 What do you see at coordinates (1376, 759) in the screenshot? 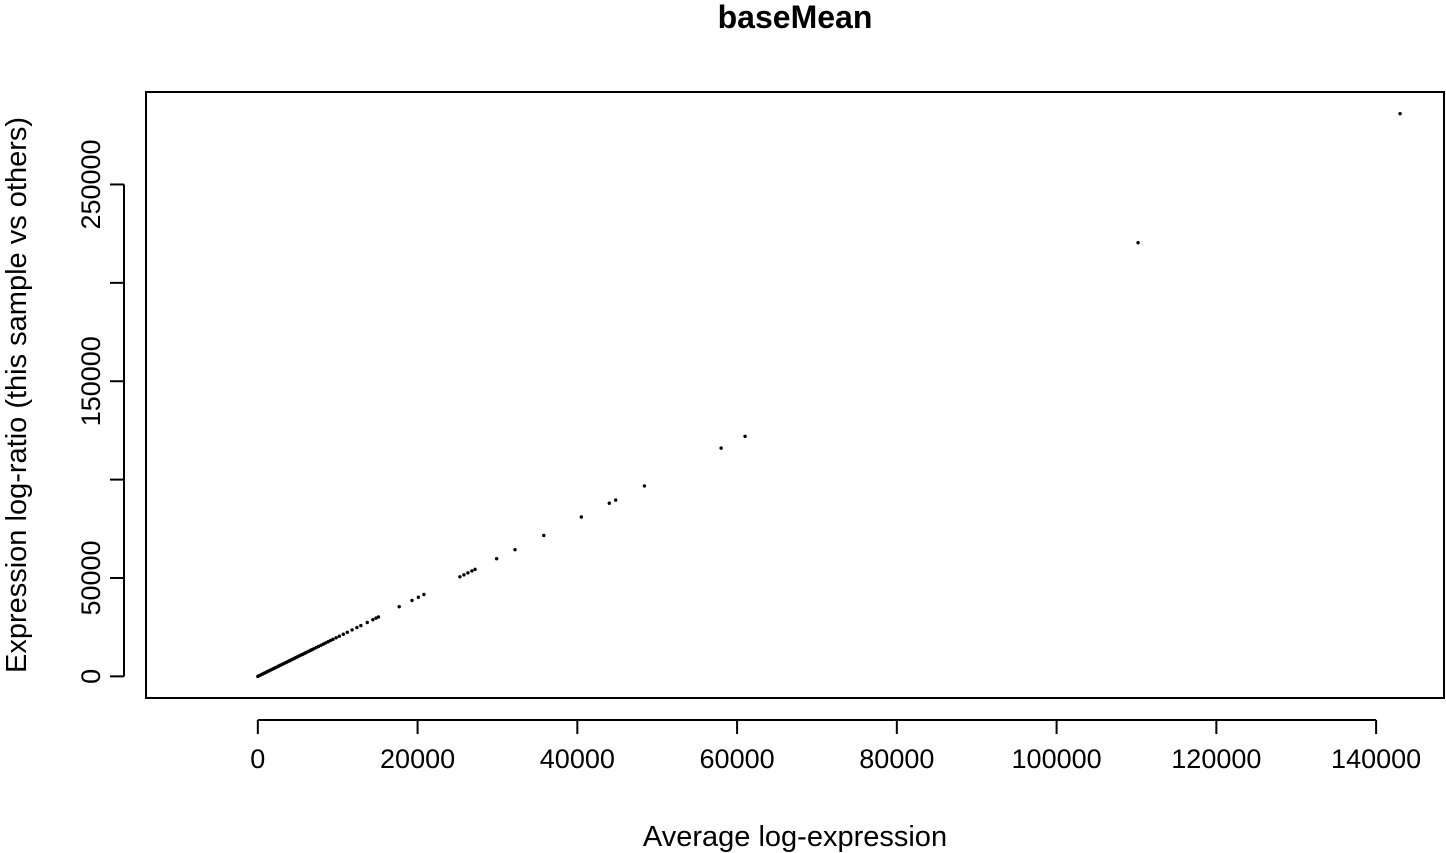
I see `x-tick-label: 140000` at bounding box center [1376, 759].